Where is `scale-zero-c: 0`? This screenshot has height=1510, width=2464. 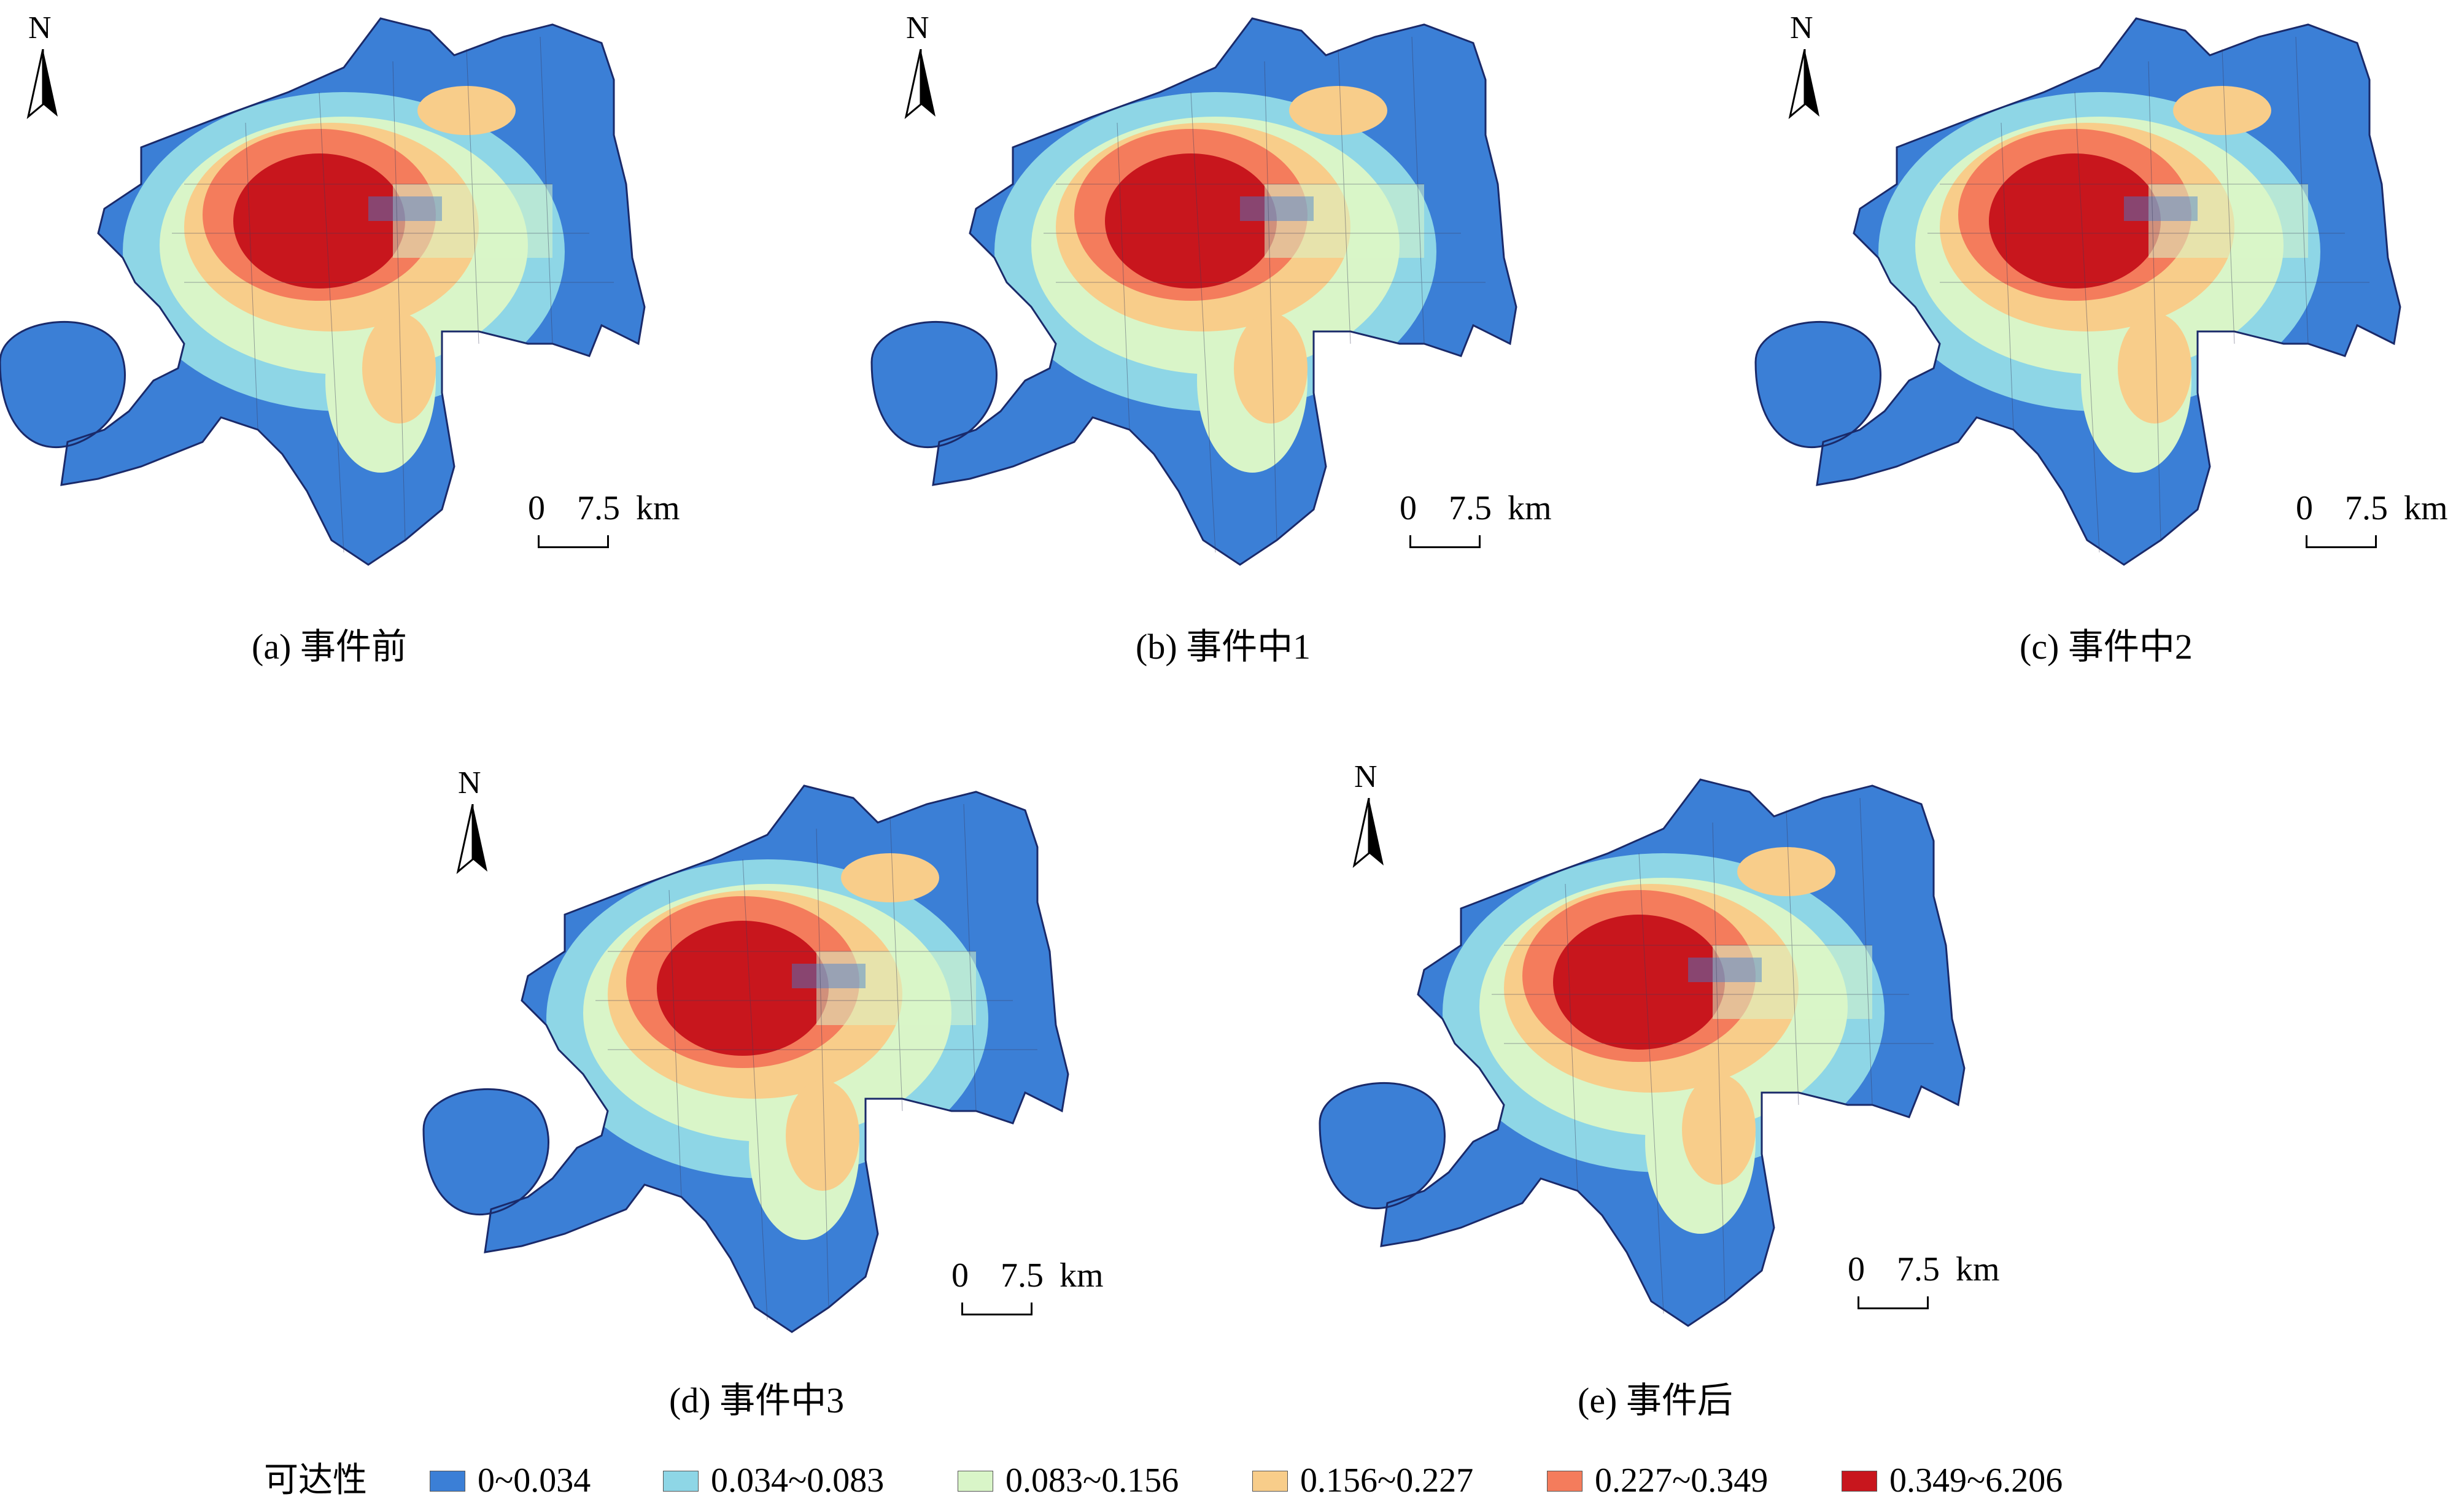 scale-zero-c: 0 is located at coordinates (2304, 508).